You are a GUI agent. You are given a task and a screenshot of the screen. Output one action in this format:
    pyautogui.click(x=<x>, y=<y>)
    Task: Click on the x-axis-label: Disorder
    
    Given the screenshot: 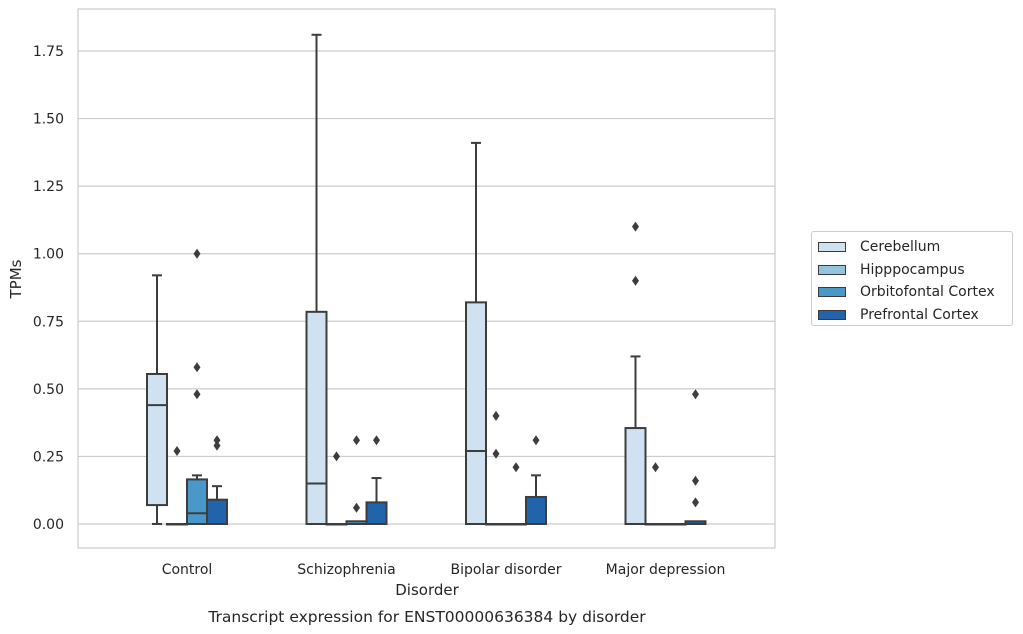 What is the action you would take?
    pyautogui.click(x=427, y=590)
    